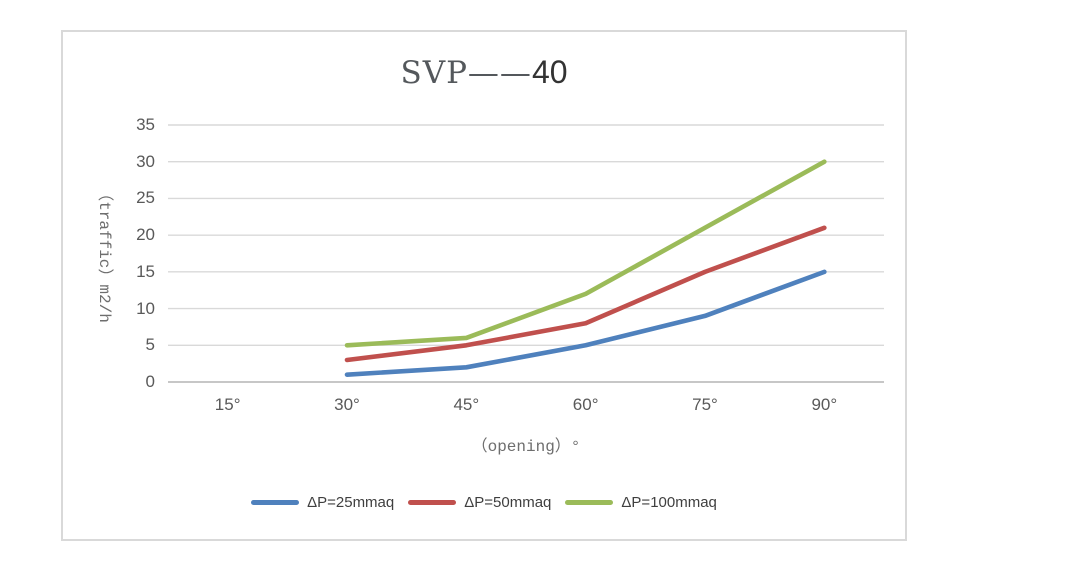 The height and width of the screenshot is (570, 1080). Describe the element at coordinates (526, 447) in the screenshot. I see `x-axis-title: （opening）°` at that location.